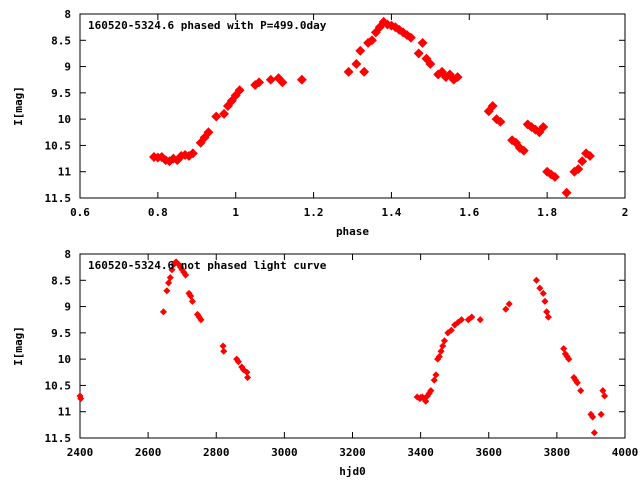 The width and height of the screenshot is (640, 480). Describe the element at coordinates (284, 452) in the screenshot. I see `x-tick-label: 3000` at that location.